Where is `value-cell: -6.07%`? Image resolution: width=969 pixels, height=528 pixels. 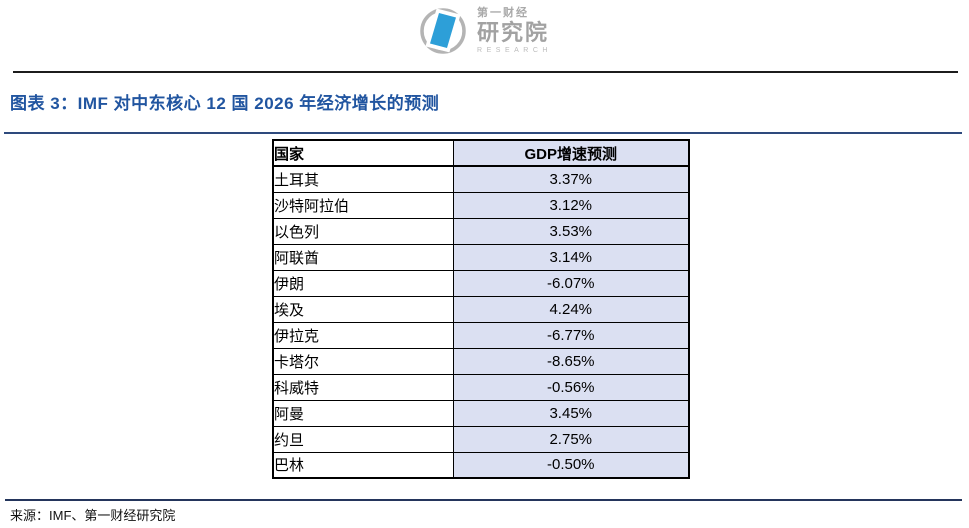
value-cell: -6.07% is located at coordinates (571, 283).